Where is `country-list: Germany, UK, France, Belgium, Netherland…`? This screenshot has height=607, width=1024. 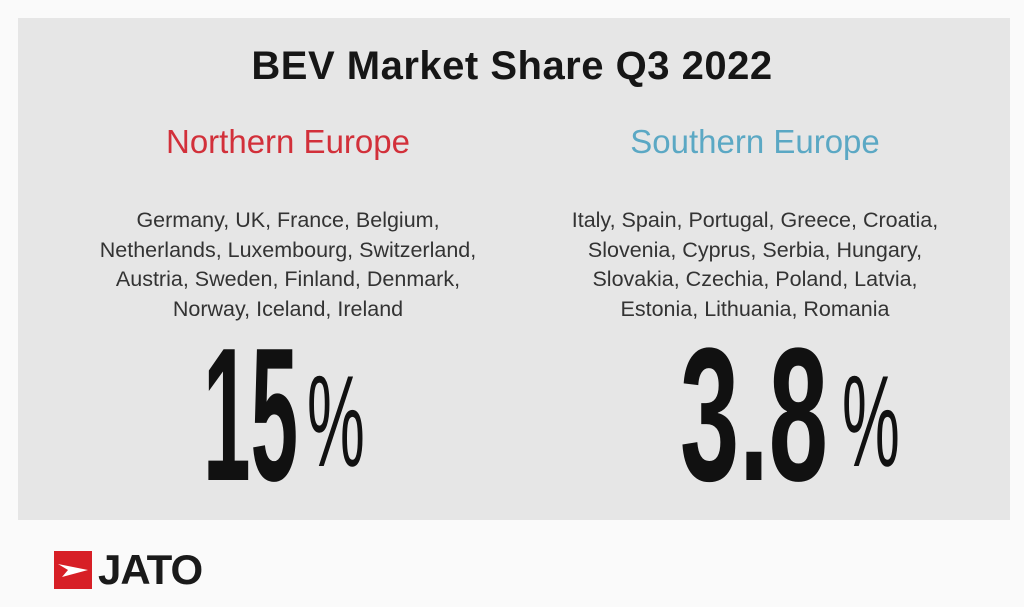
country-list: Germany, UK, France, Belgium, Netherland… is located at coordinates (288, 265).